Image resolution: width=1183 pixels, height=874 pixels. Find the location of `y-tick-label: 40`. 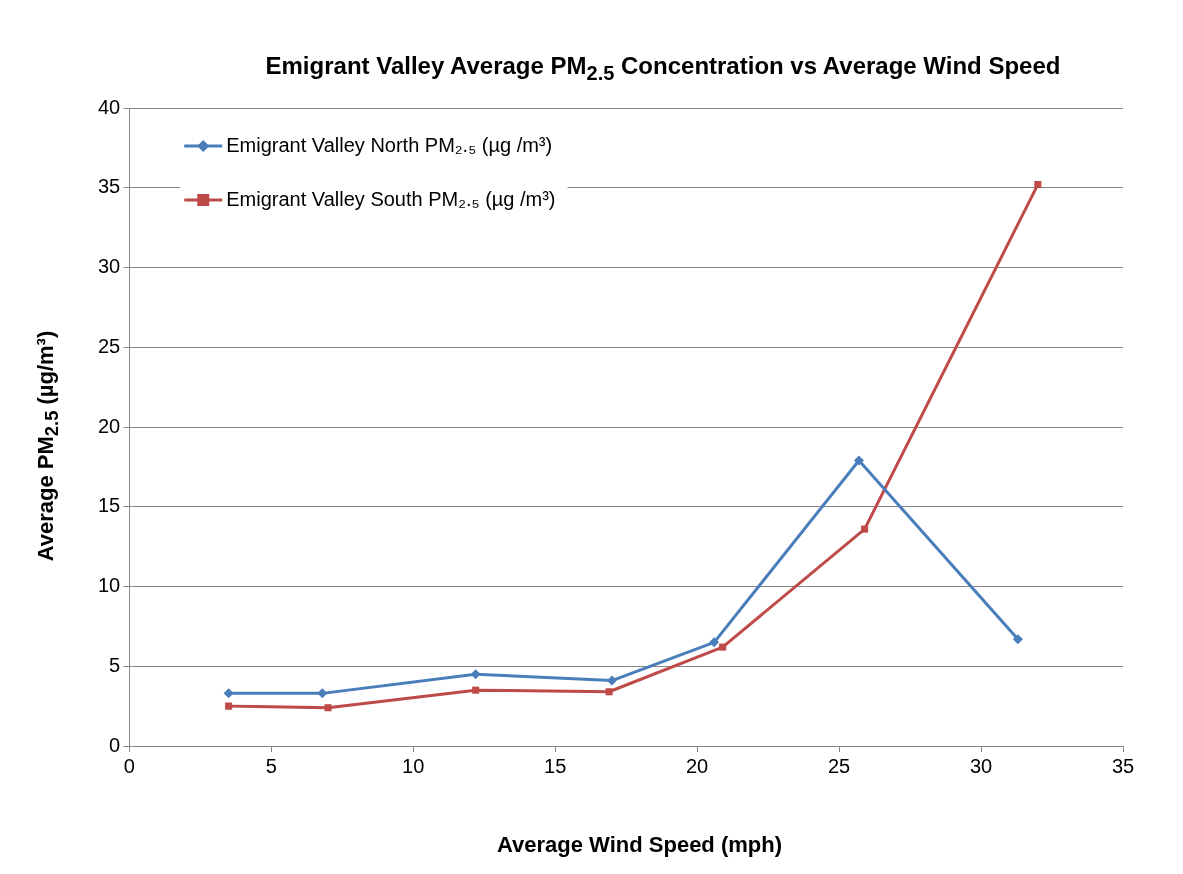

y-tick-label: 40 is located at coordinates (109, 106).